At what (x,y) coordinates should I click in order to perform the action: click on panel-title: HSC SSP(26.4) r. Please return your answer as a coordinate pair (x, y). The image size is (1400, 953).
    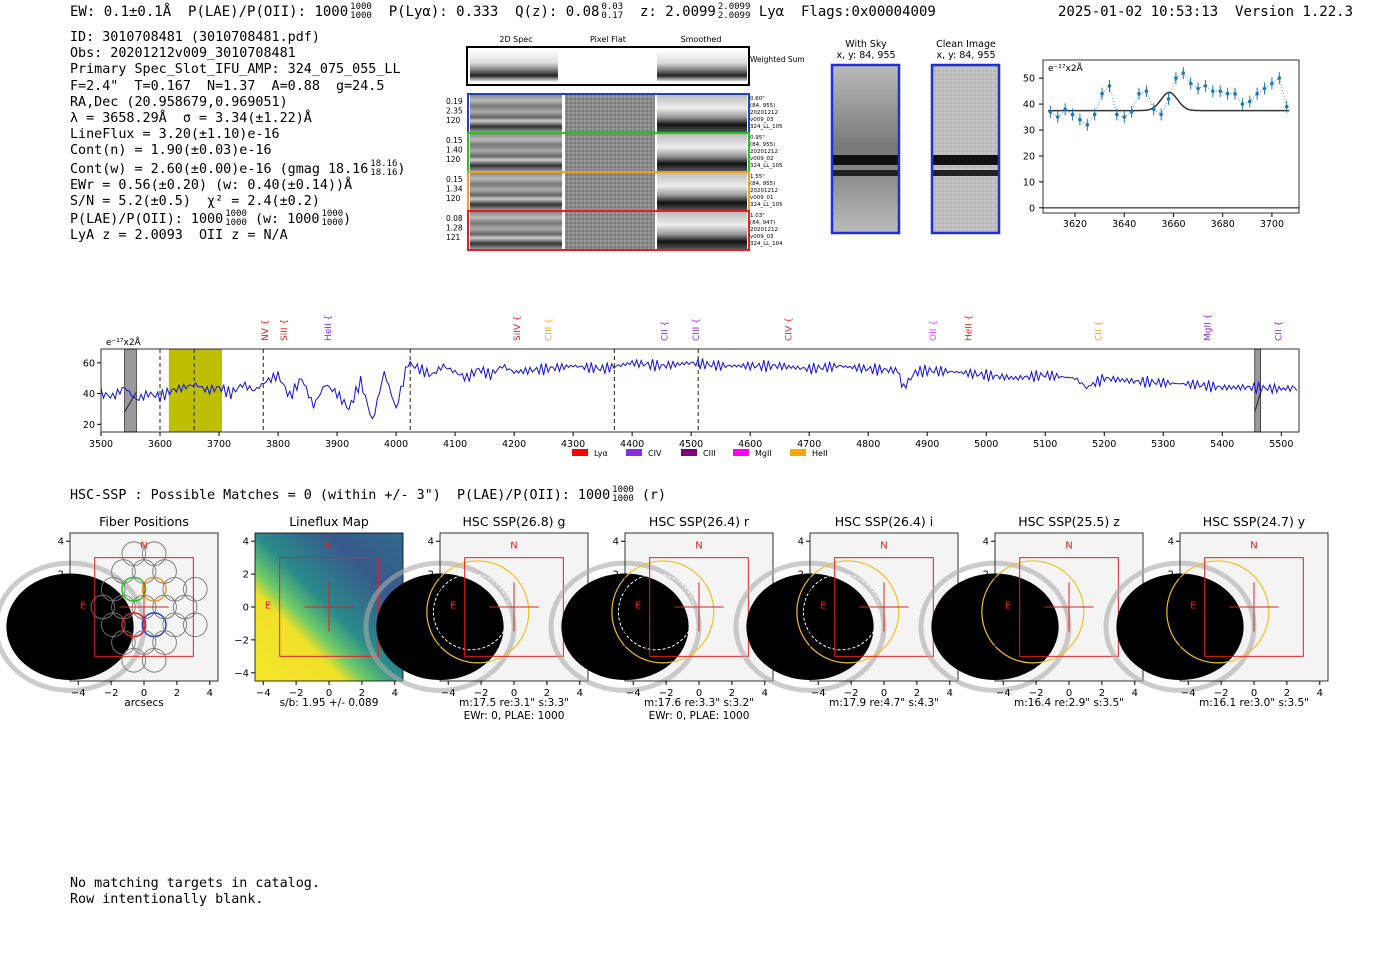
    Looking at the image, I should click on (699, 521).